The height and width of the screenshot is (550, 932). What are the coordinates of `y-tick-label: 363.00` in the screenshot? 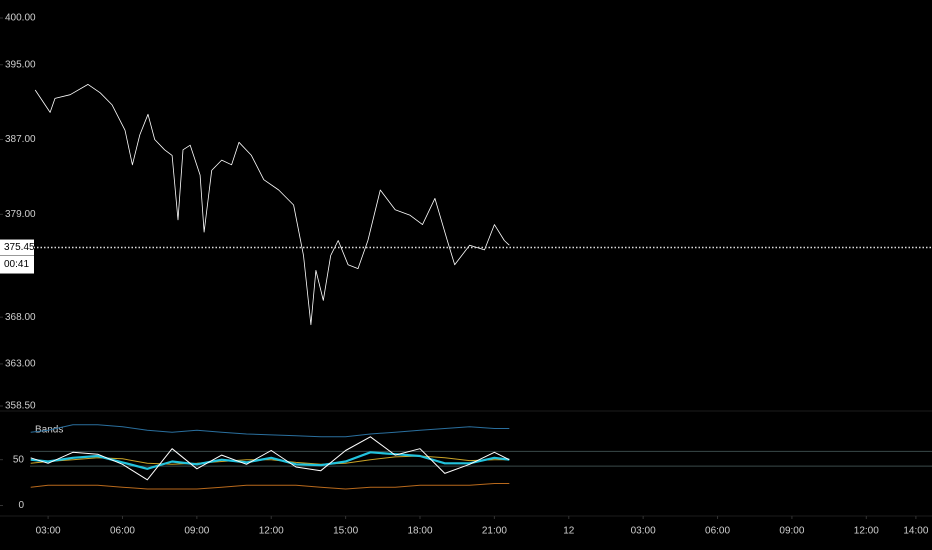 It's located at (20, 364).